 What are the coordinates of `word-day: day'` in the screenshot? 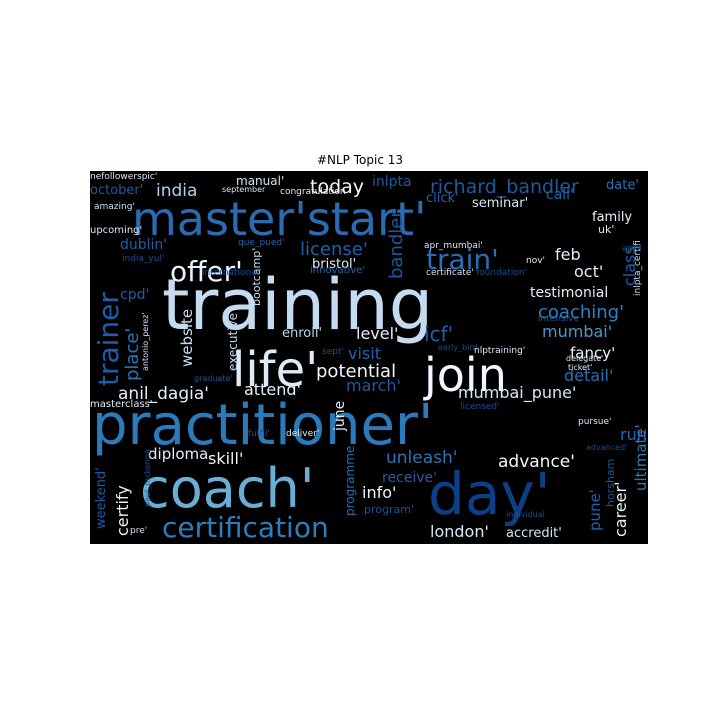 It's located at (489, 494).